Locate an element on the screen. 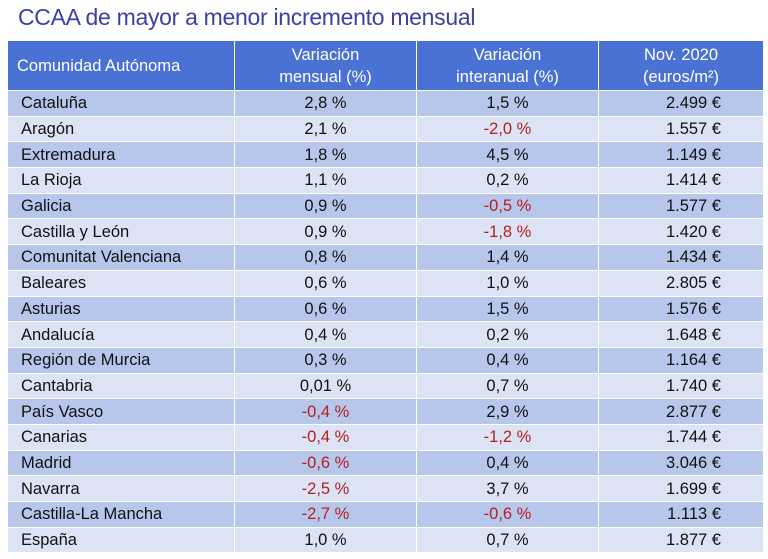 The height and width of the screenshot is (559, 768). region-cell: La Rioja is located at coordinates (121, 180).